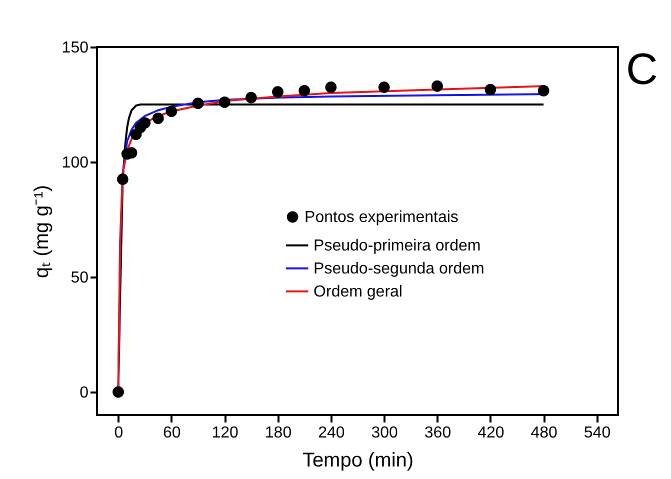  What do you see at coordinates (278, 433) in the screenshot?
I see `x-tick-label: 180` at bounding box center [278, 433].